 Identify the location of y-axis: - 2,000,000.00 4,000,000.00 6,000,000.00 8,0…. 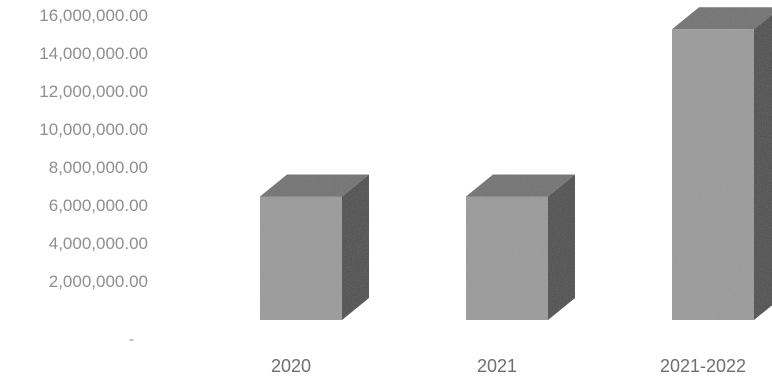
(93, 177).